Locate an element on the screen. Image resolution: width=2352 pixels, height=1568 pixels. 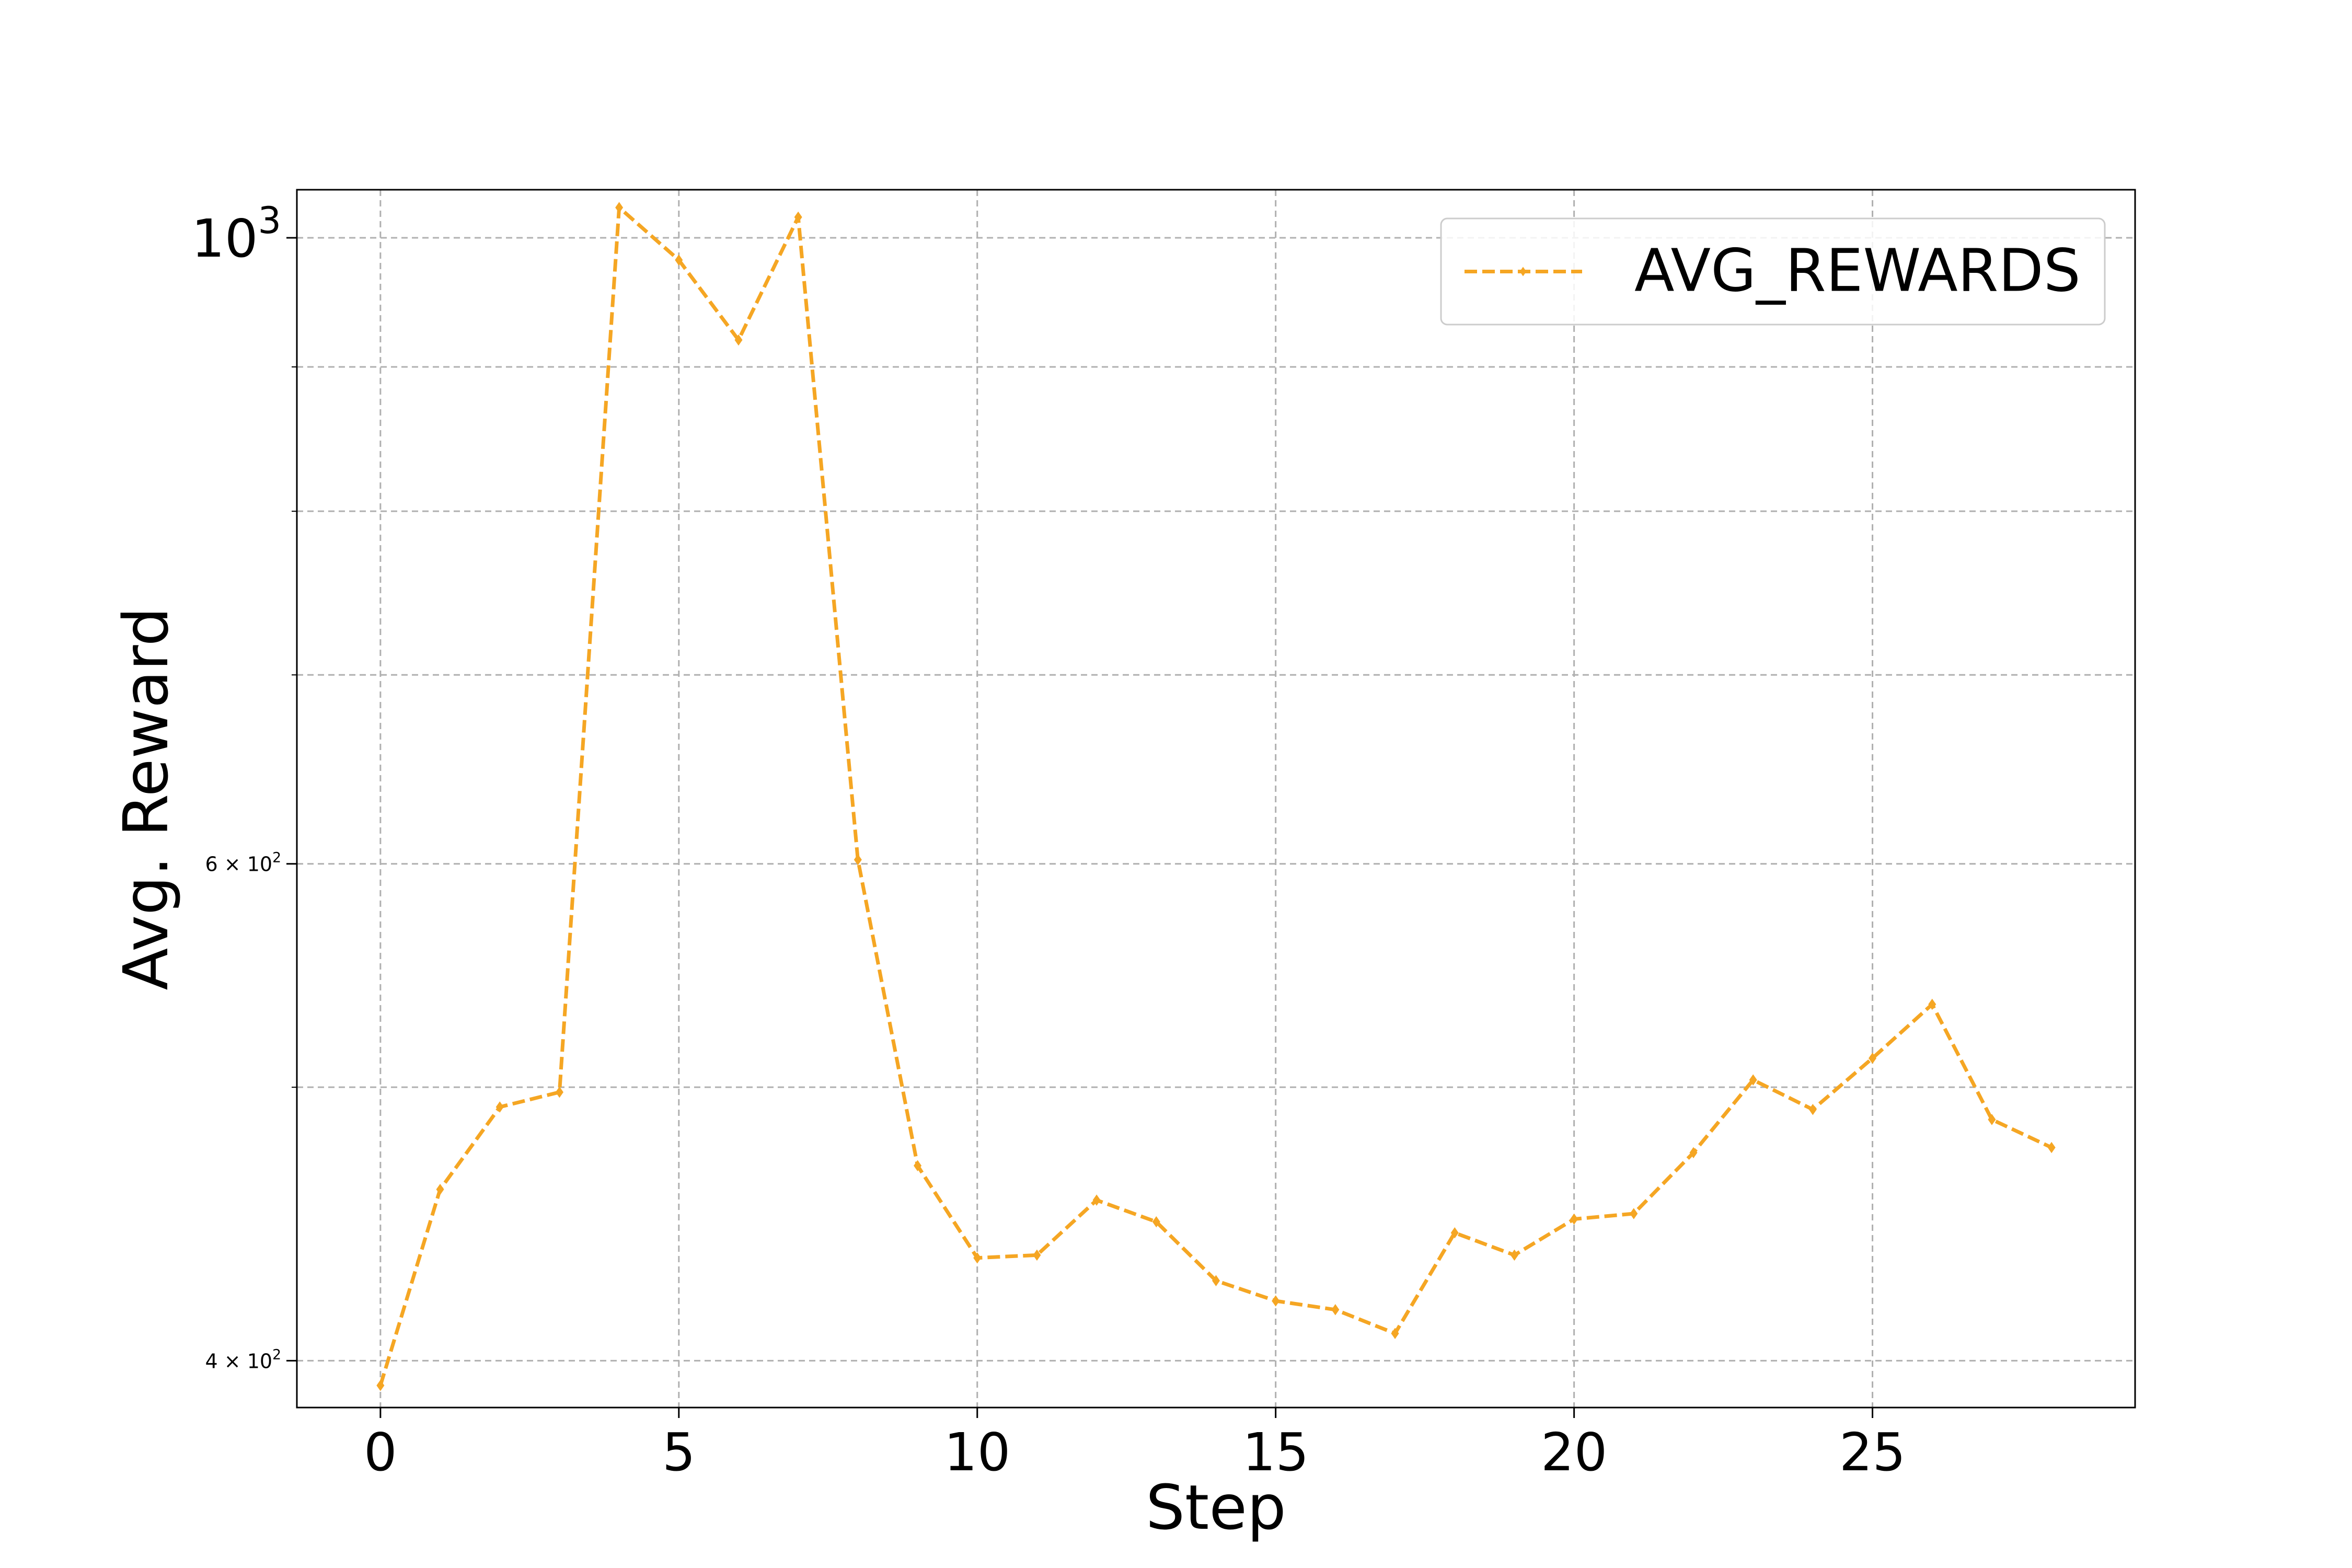
x-tick-label: 5 is located at coordinates (679, 1452).